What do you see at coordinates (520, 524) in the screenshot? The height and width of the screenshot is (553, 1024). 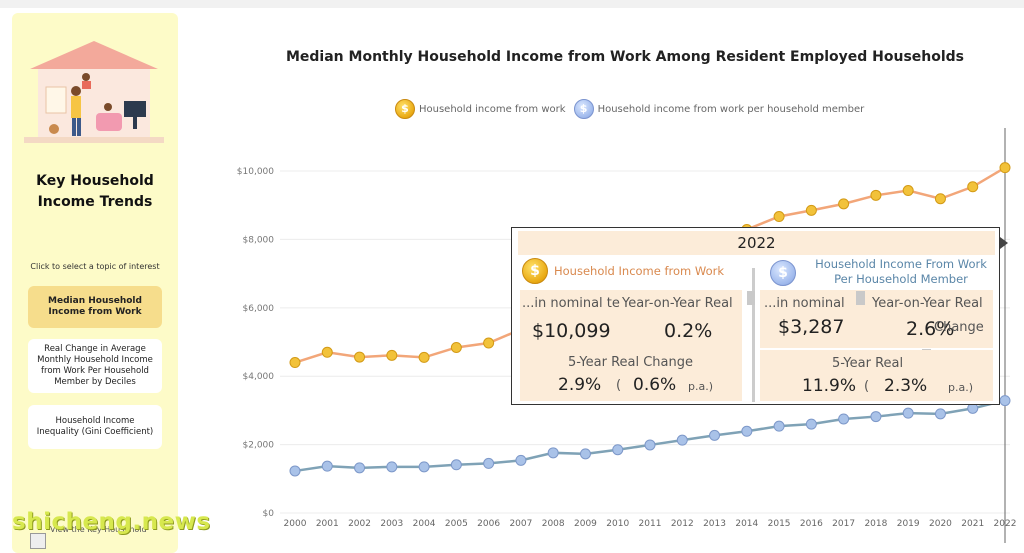 I see `x-tick-label: 2007` at bounding box center [520, 524].